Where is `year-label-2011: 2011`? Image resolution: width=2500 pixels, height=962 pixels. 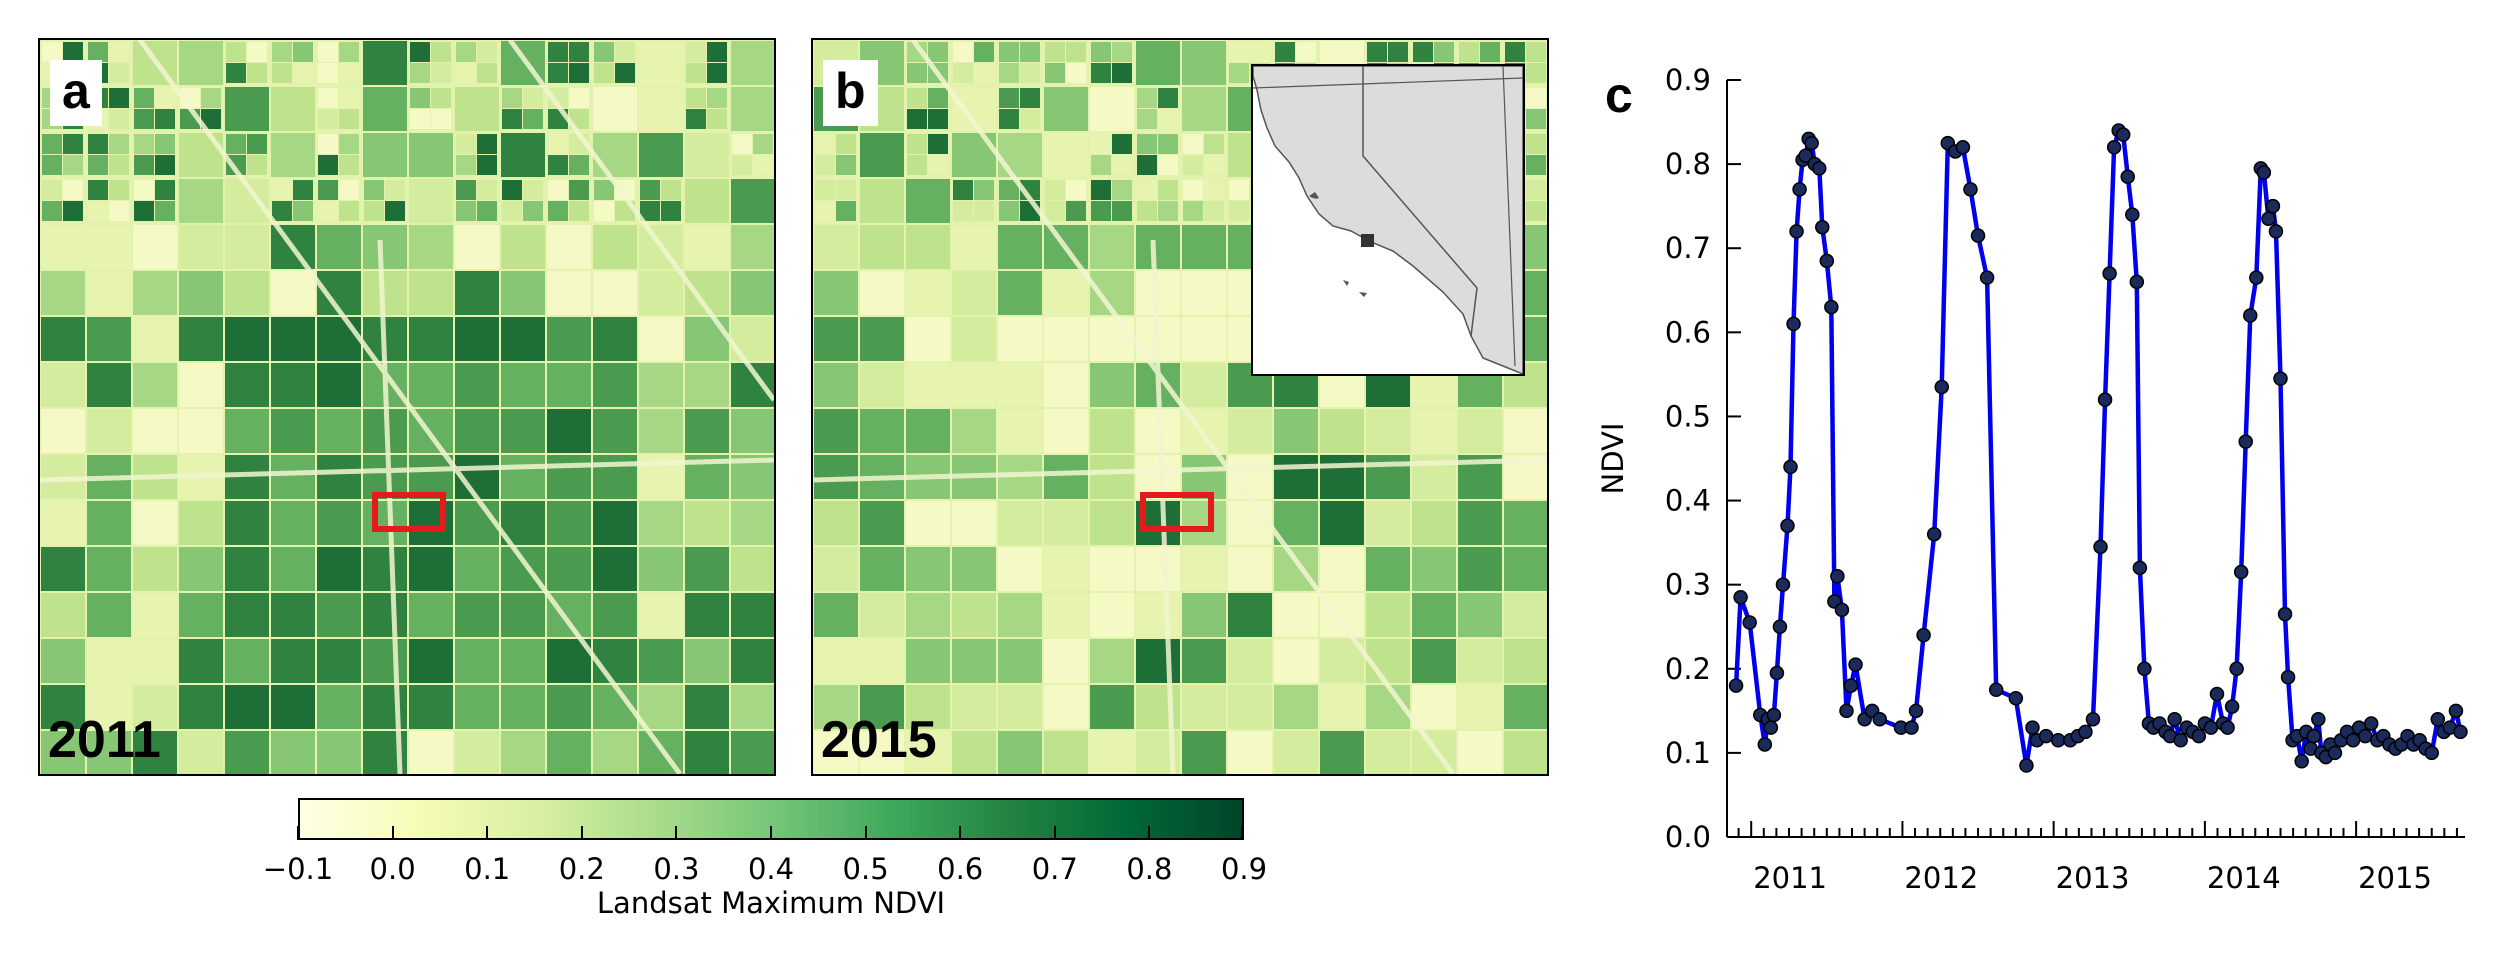
year-label-2011: 2011 is located at coordinates (104, 740).